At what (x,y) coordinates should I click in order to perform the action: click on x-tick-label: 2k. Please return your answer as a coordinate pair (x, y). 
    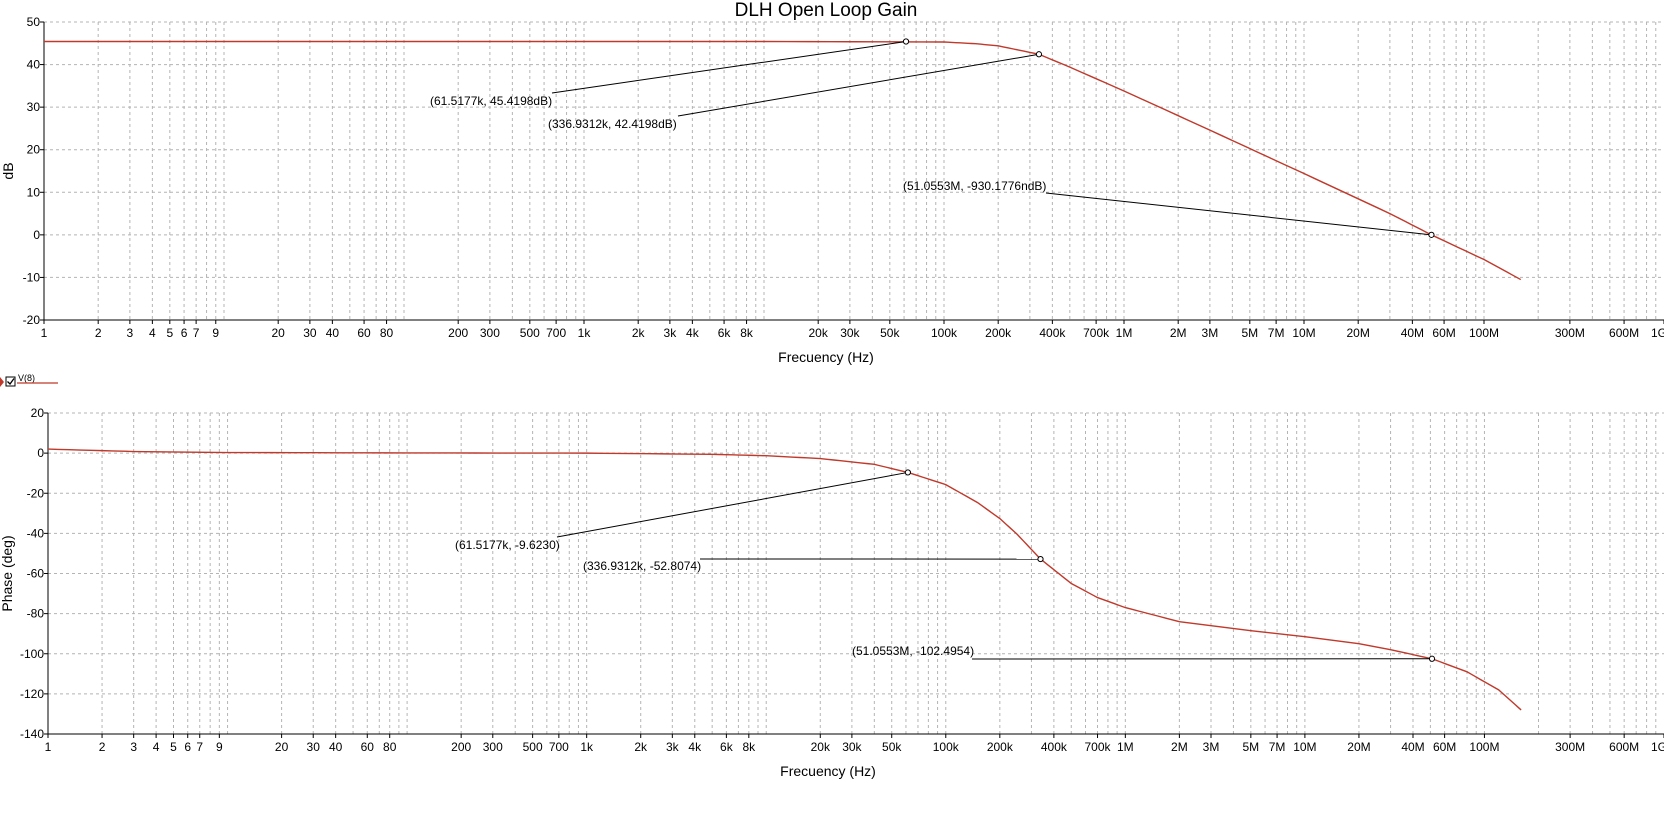
    Looking at the image, I should click on (641, 747).